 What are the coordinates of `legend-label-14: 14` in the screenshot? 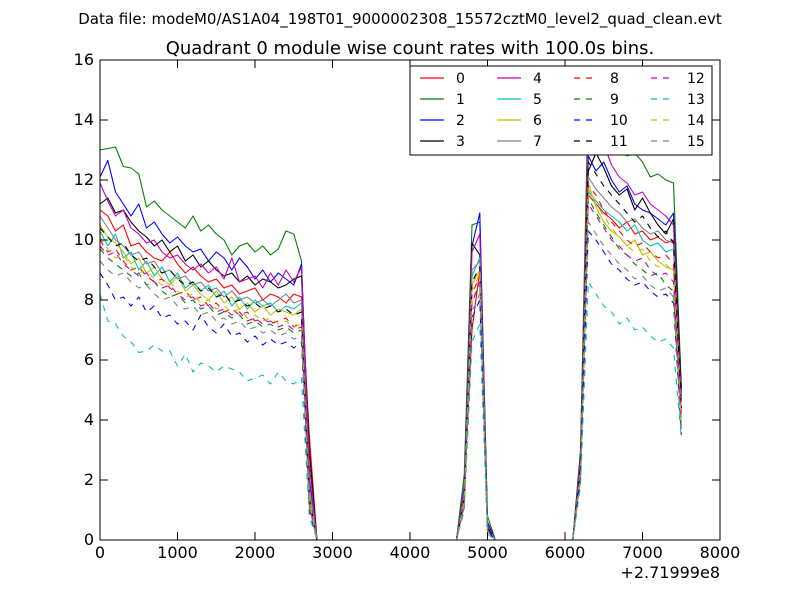 It's located at (696, 121).